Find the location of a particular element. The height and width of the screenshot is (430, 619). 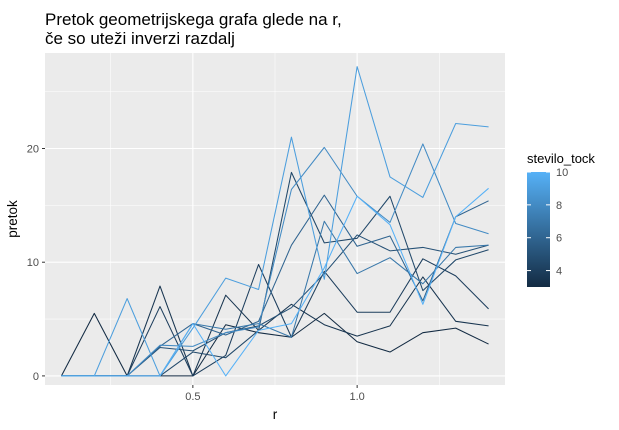

y-tick-label: 10 is located at coordinates (33, 263).